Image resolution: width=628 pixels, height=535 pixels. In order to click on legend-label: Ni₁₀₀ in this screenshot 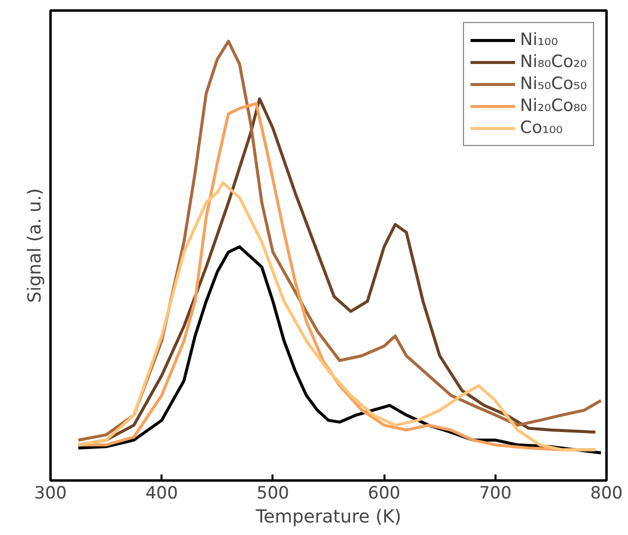, I will do `click(539, 40)`.